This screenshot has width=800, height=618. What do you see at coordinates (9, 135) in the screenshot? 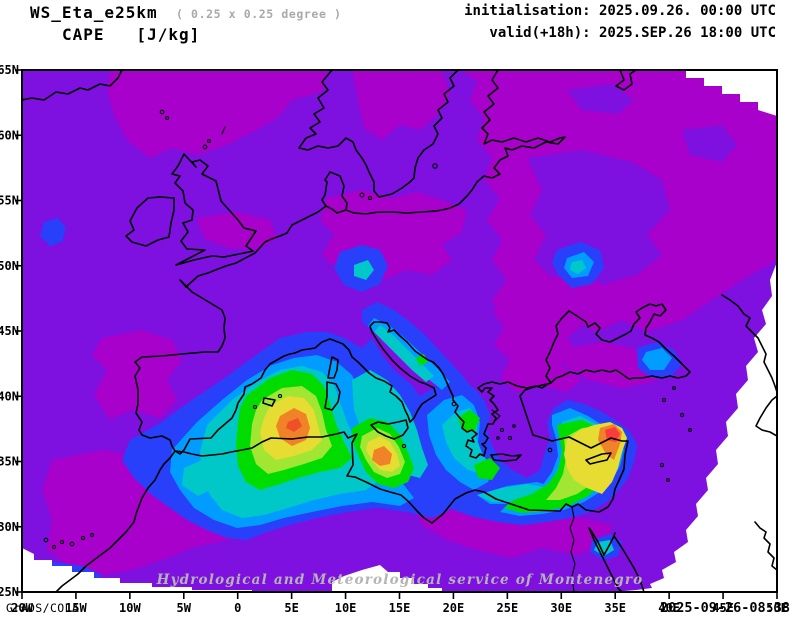
I see `y-tick-label: 60N` at bounding box center [9, 135].